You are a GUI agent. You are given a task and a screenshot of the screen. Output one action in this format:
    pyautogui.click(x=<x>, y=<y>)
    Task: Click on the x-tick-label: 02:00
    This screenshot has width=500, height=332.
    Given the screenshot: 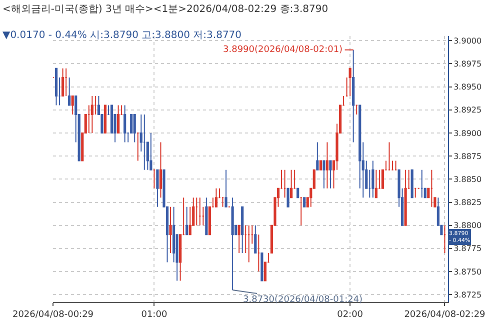 What is the action you would take?
    pyautogui.click(x=350, y=315)
    